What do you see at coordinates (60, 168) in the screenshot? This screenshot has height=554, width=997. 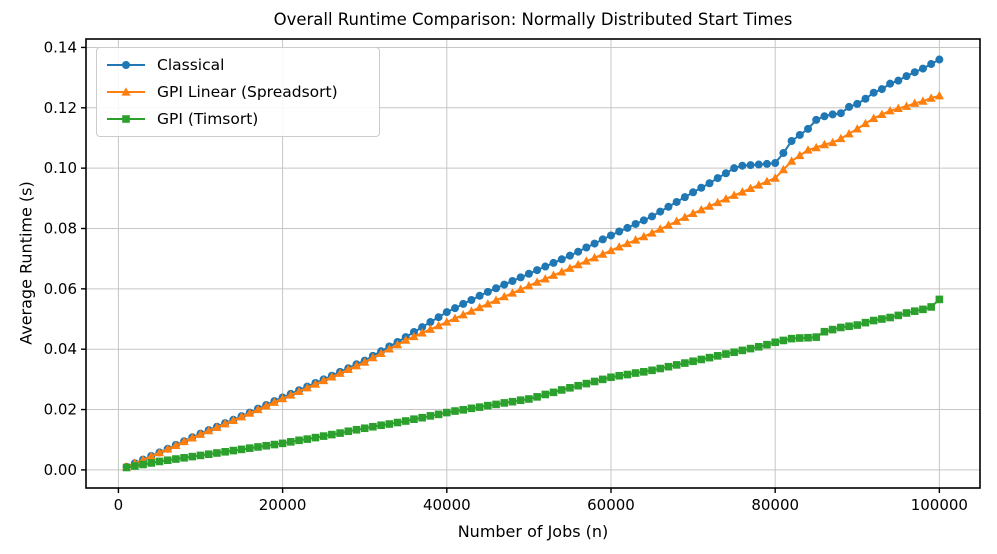 I see `y-tick-label: 0.10` at bounding box center [60, 168].